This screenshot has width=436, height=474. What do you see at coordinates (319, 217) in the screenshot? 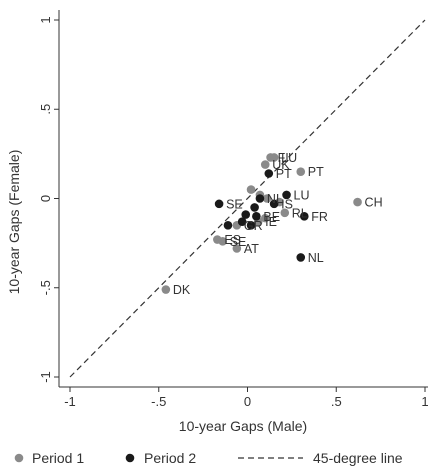
I see `point-label: FR` at bounding box center [319, 217].